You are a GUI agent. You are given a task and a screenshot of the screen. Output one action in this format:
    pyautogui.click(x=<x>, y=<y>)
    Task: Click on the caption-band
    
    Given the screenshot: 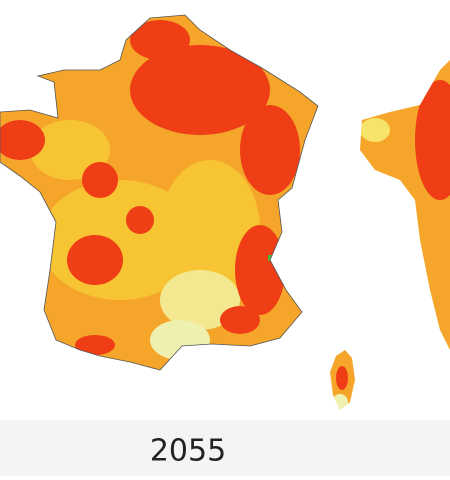 What is the action you would take?
    pyautogui.click(x=225, y=448)
    